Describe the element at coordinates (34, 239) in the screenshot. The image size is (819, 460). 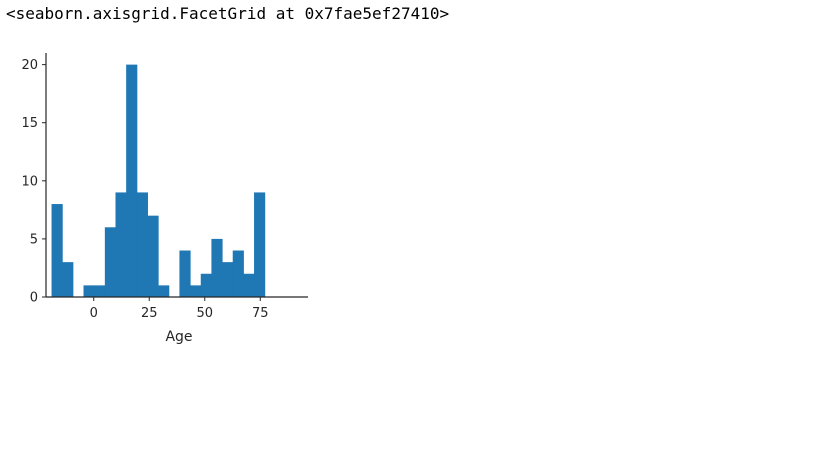
I see `y-tick-label: 5` at that location.